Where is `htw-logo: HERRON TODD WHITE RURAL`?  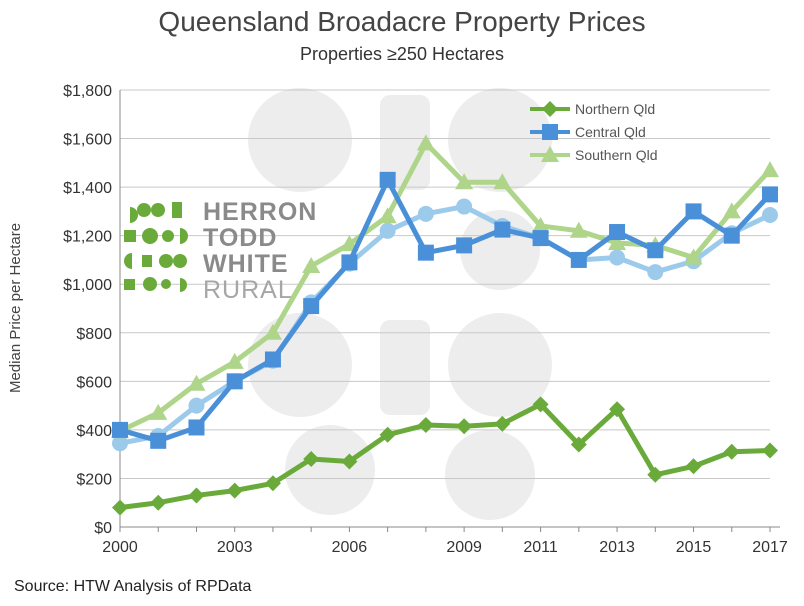
htw-logo: HERRON TODD WHITE RURAL is located at coordinates (220, 251).